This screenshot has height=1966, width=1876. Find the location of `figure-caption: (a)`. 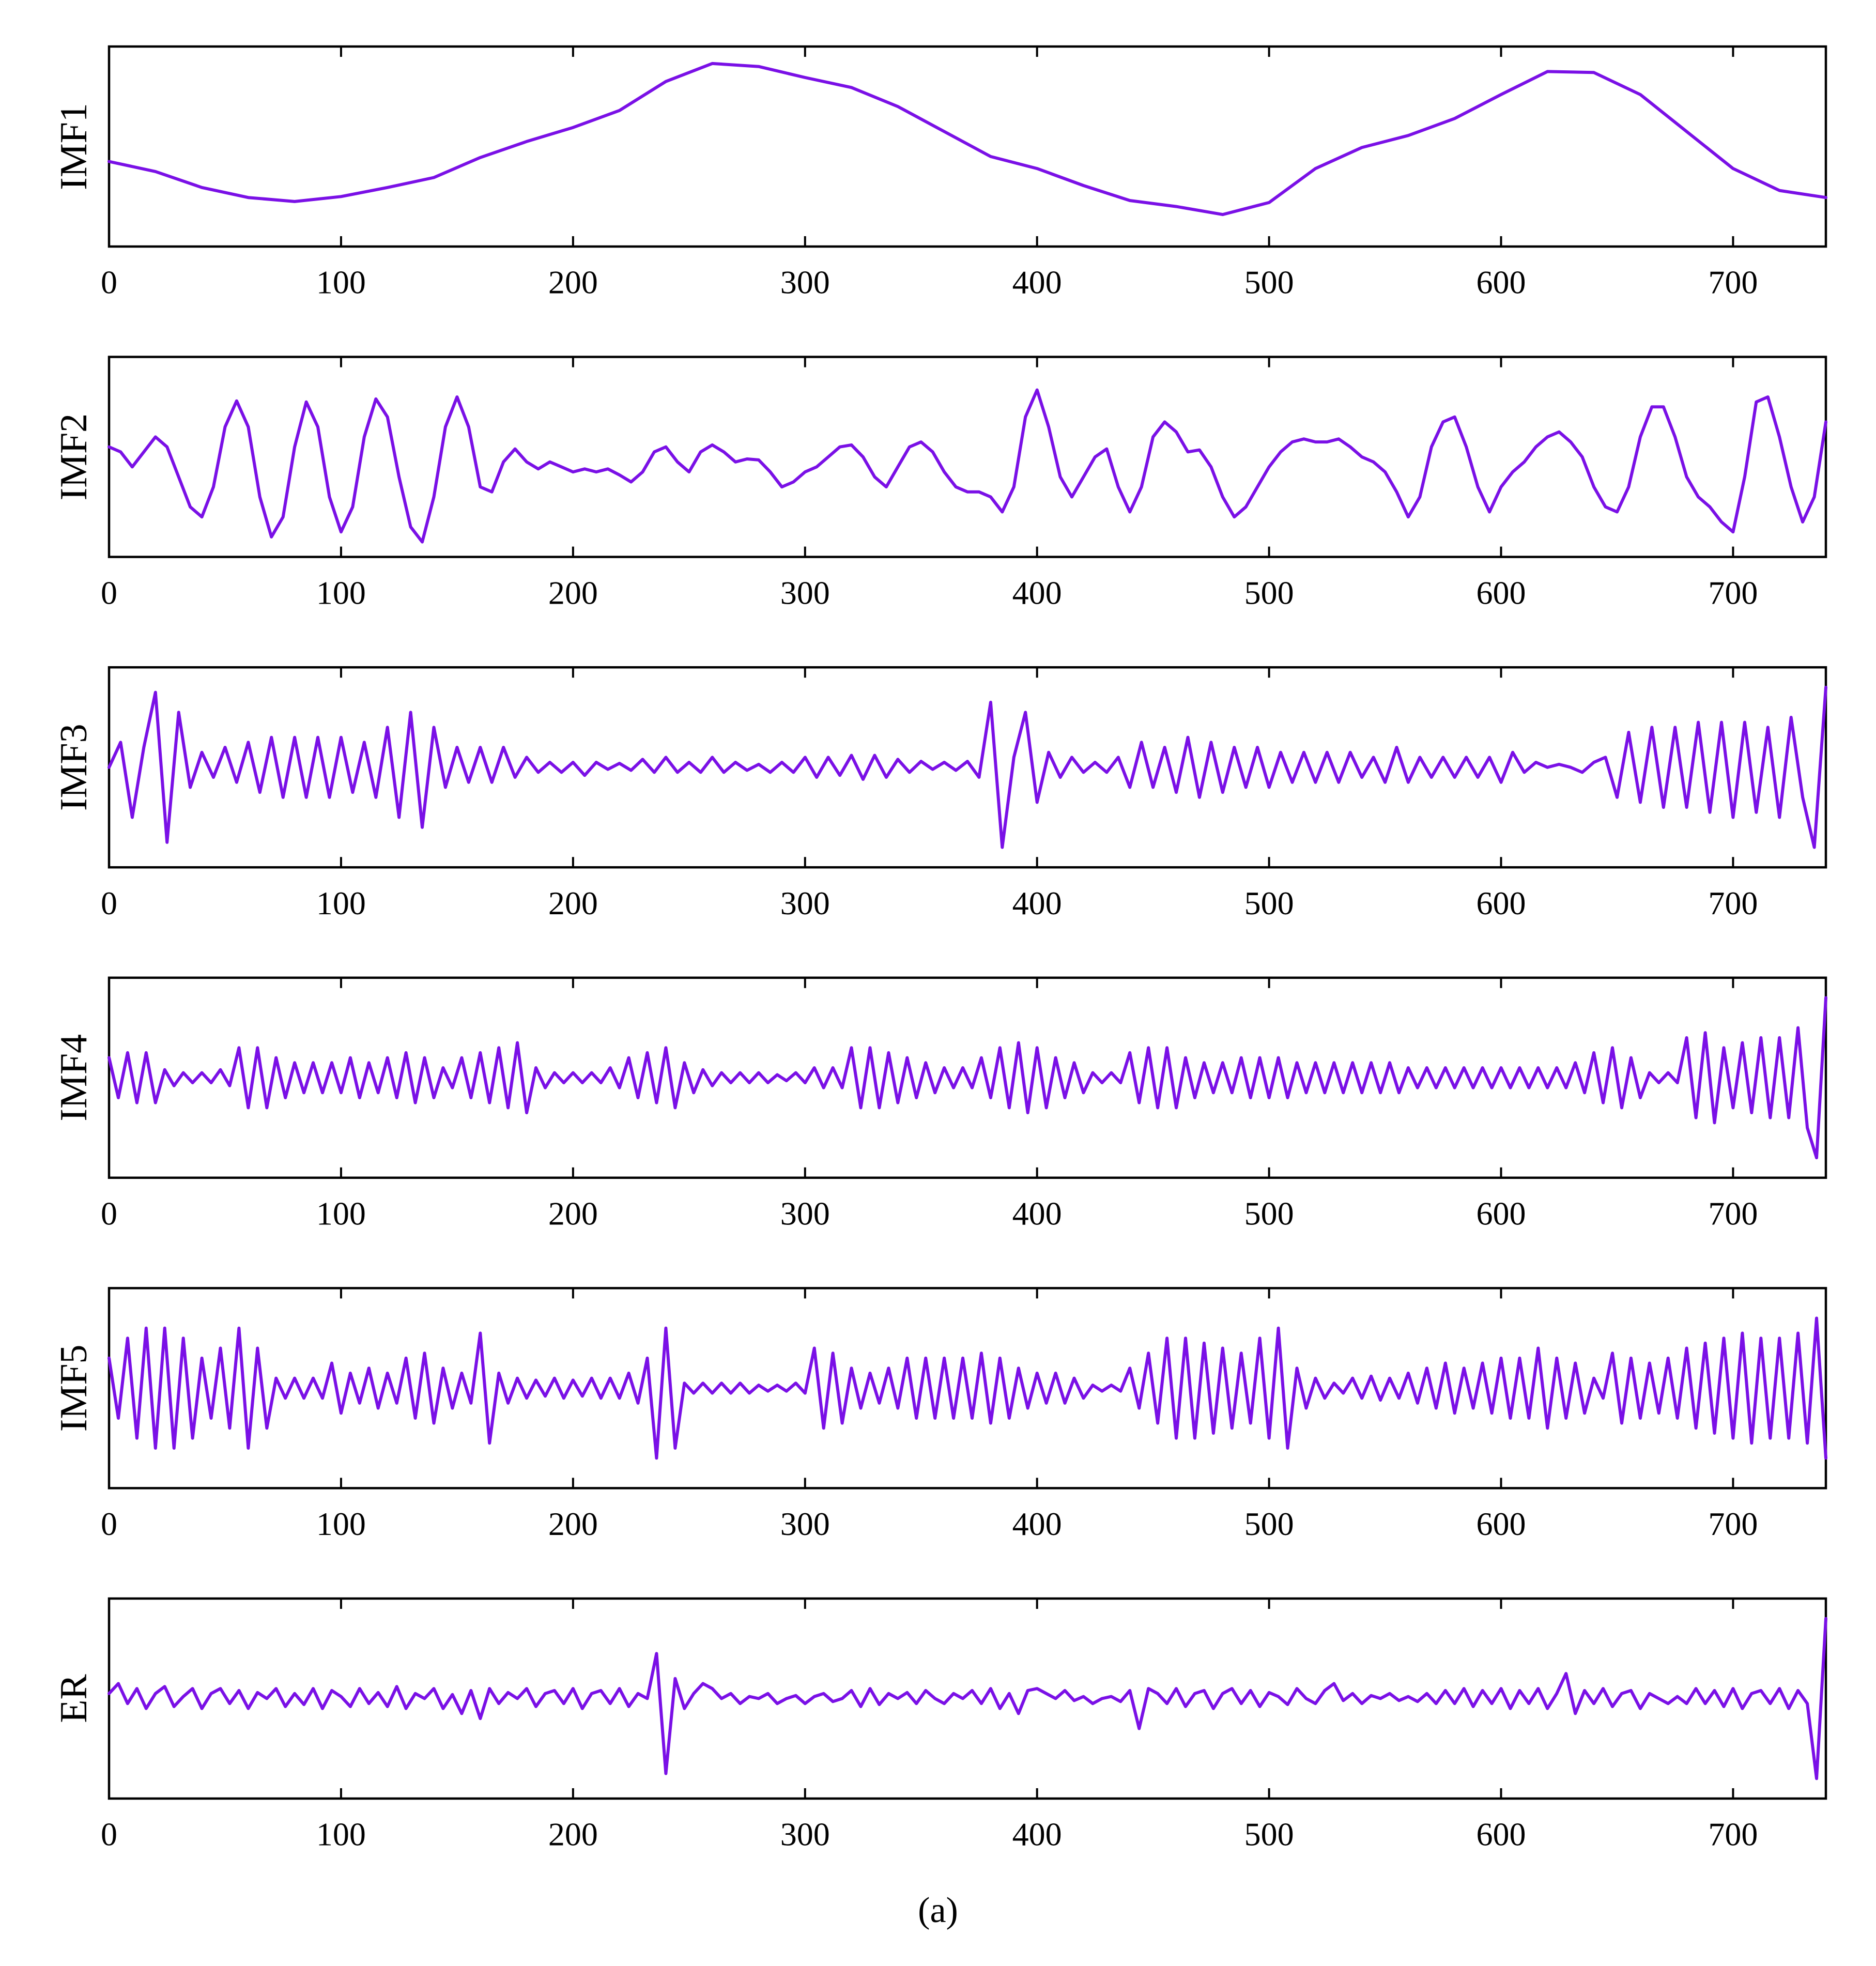

figure-caption: (a) is located at coordinates (938, 1911).